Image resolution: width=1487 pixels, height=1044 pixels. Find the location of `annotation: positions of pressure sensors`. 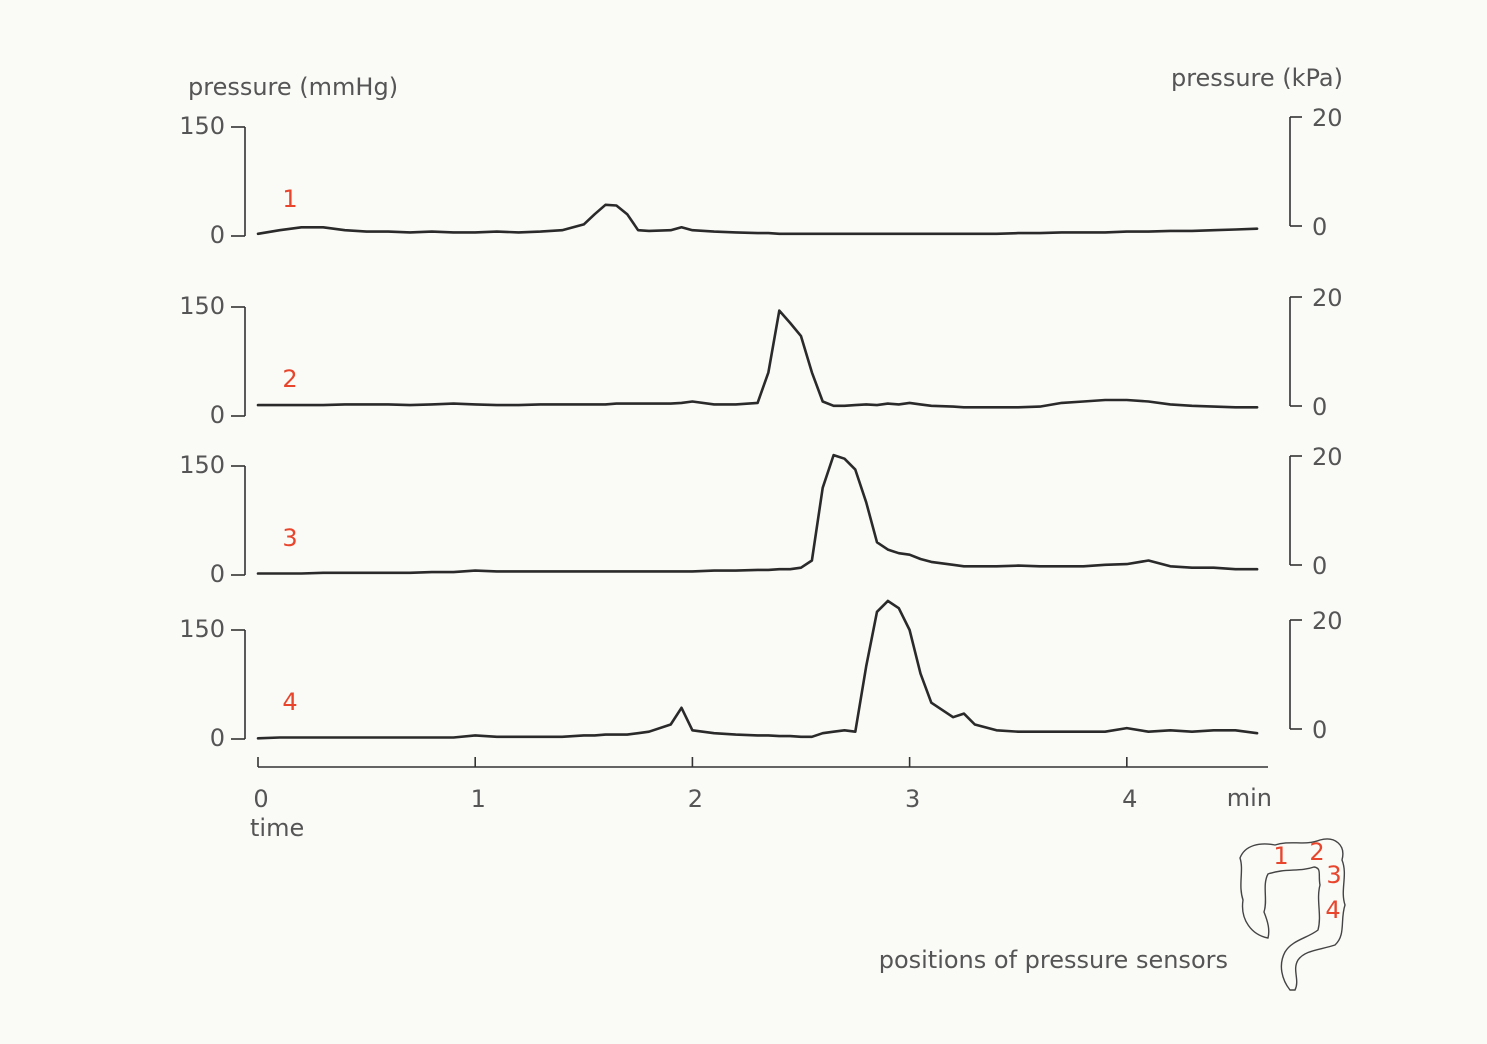

annotation: positions of pressure sensors is located at coordinates (1053, 960).